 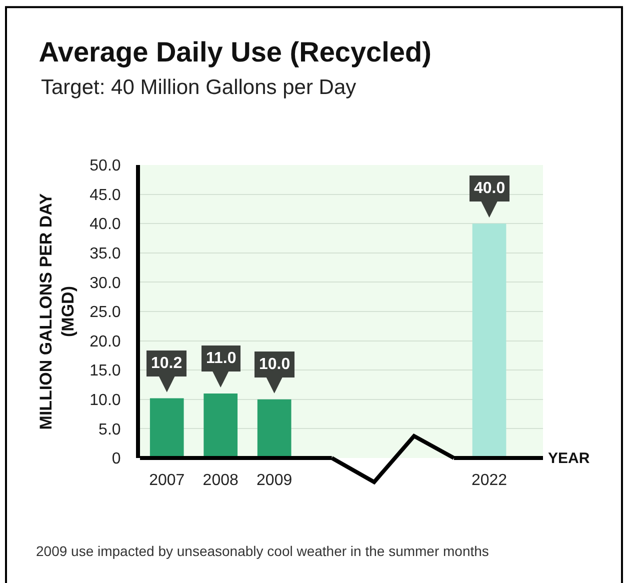 I want to click on y-tick-label: 0, so click(x=116, y=459).